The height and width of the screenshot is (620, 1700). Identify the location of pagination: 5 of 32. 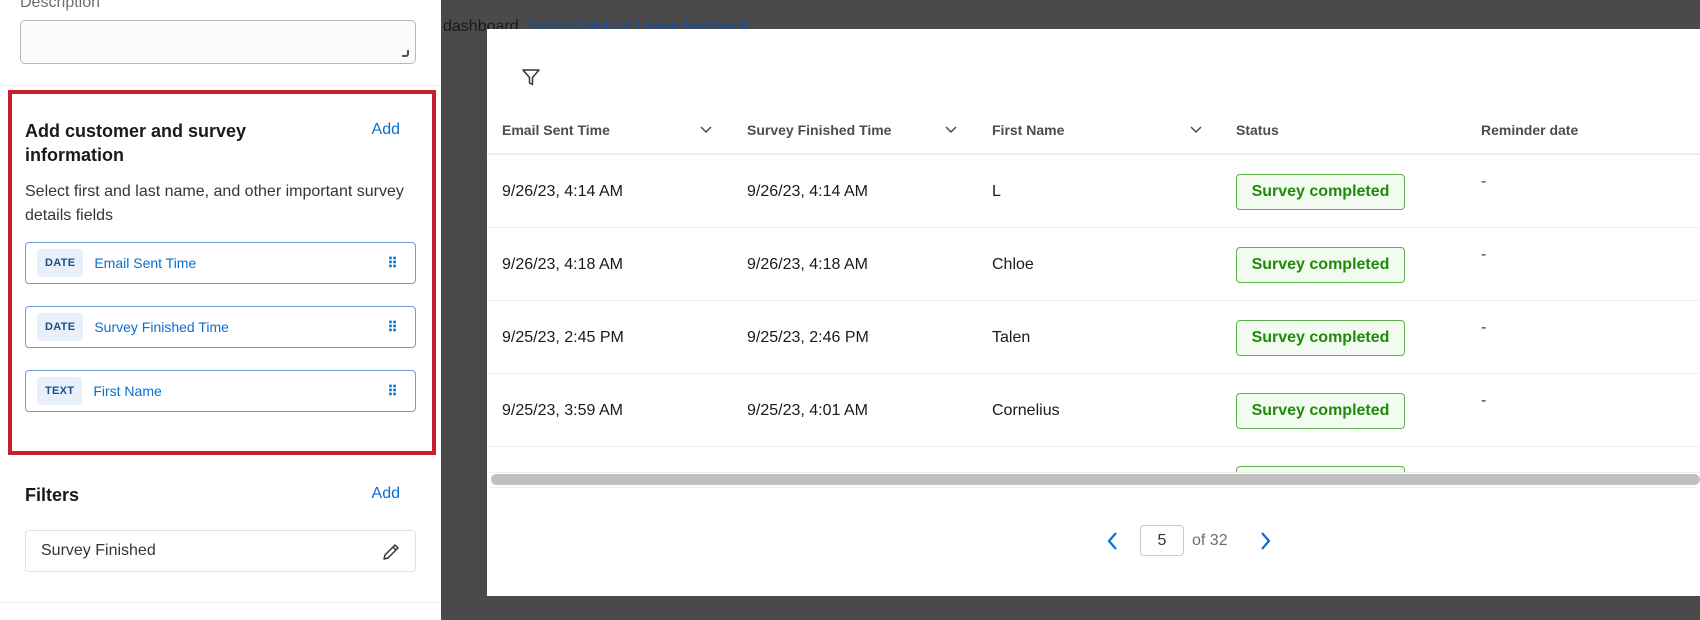
(1189, 540).